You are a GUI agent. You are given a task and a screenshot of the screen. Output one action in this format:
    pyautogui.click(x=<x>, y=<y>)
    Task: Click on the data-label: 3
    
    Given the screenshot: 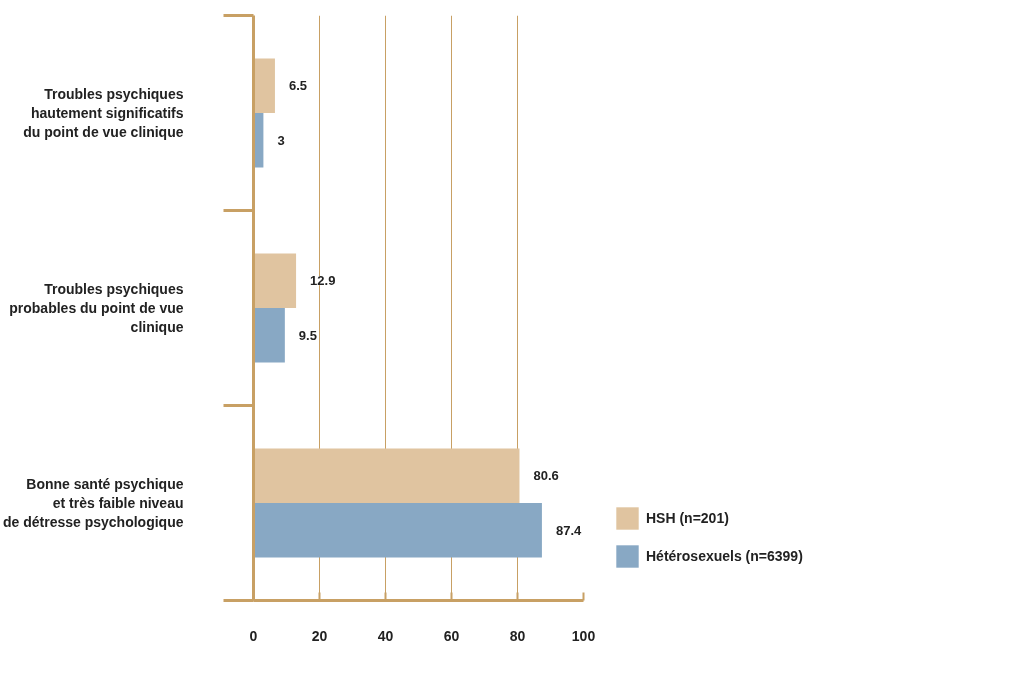 What is the action you would take?
    pyautogui.click(x=281, y=140)
    